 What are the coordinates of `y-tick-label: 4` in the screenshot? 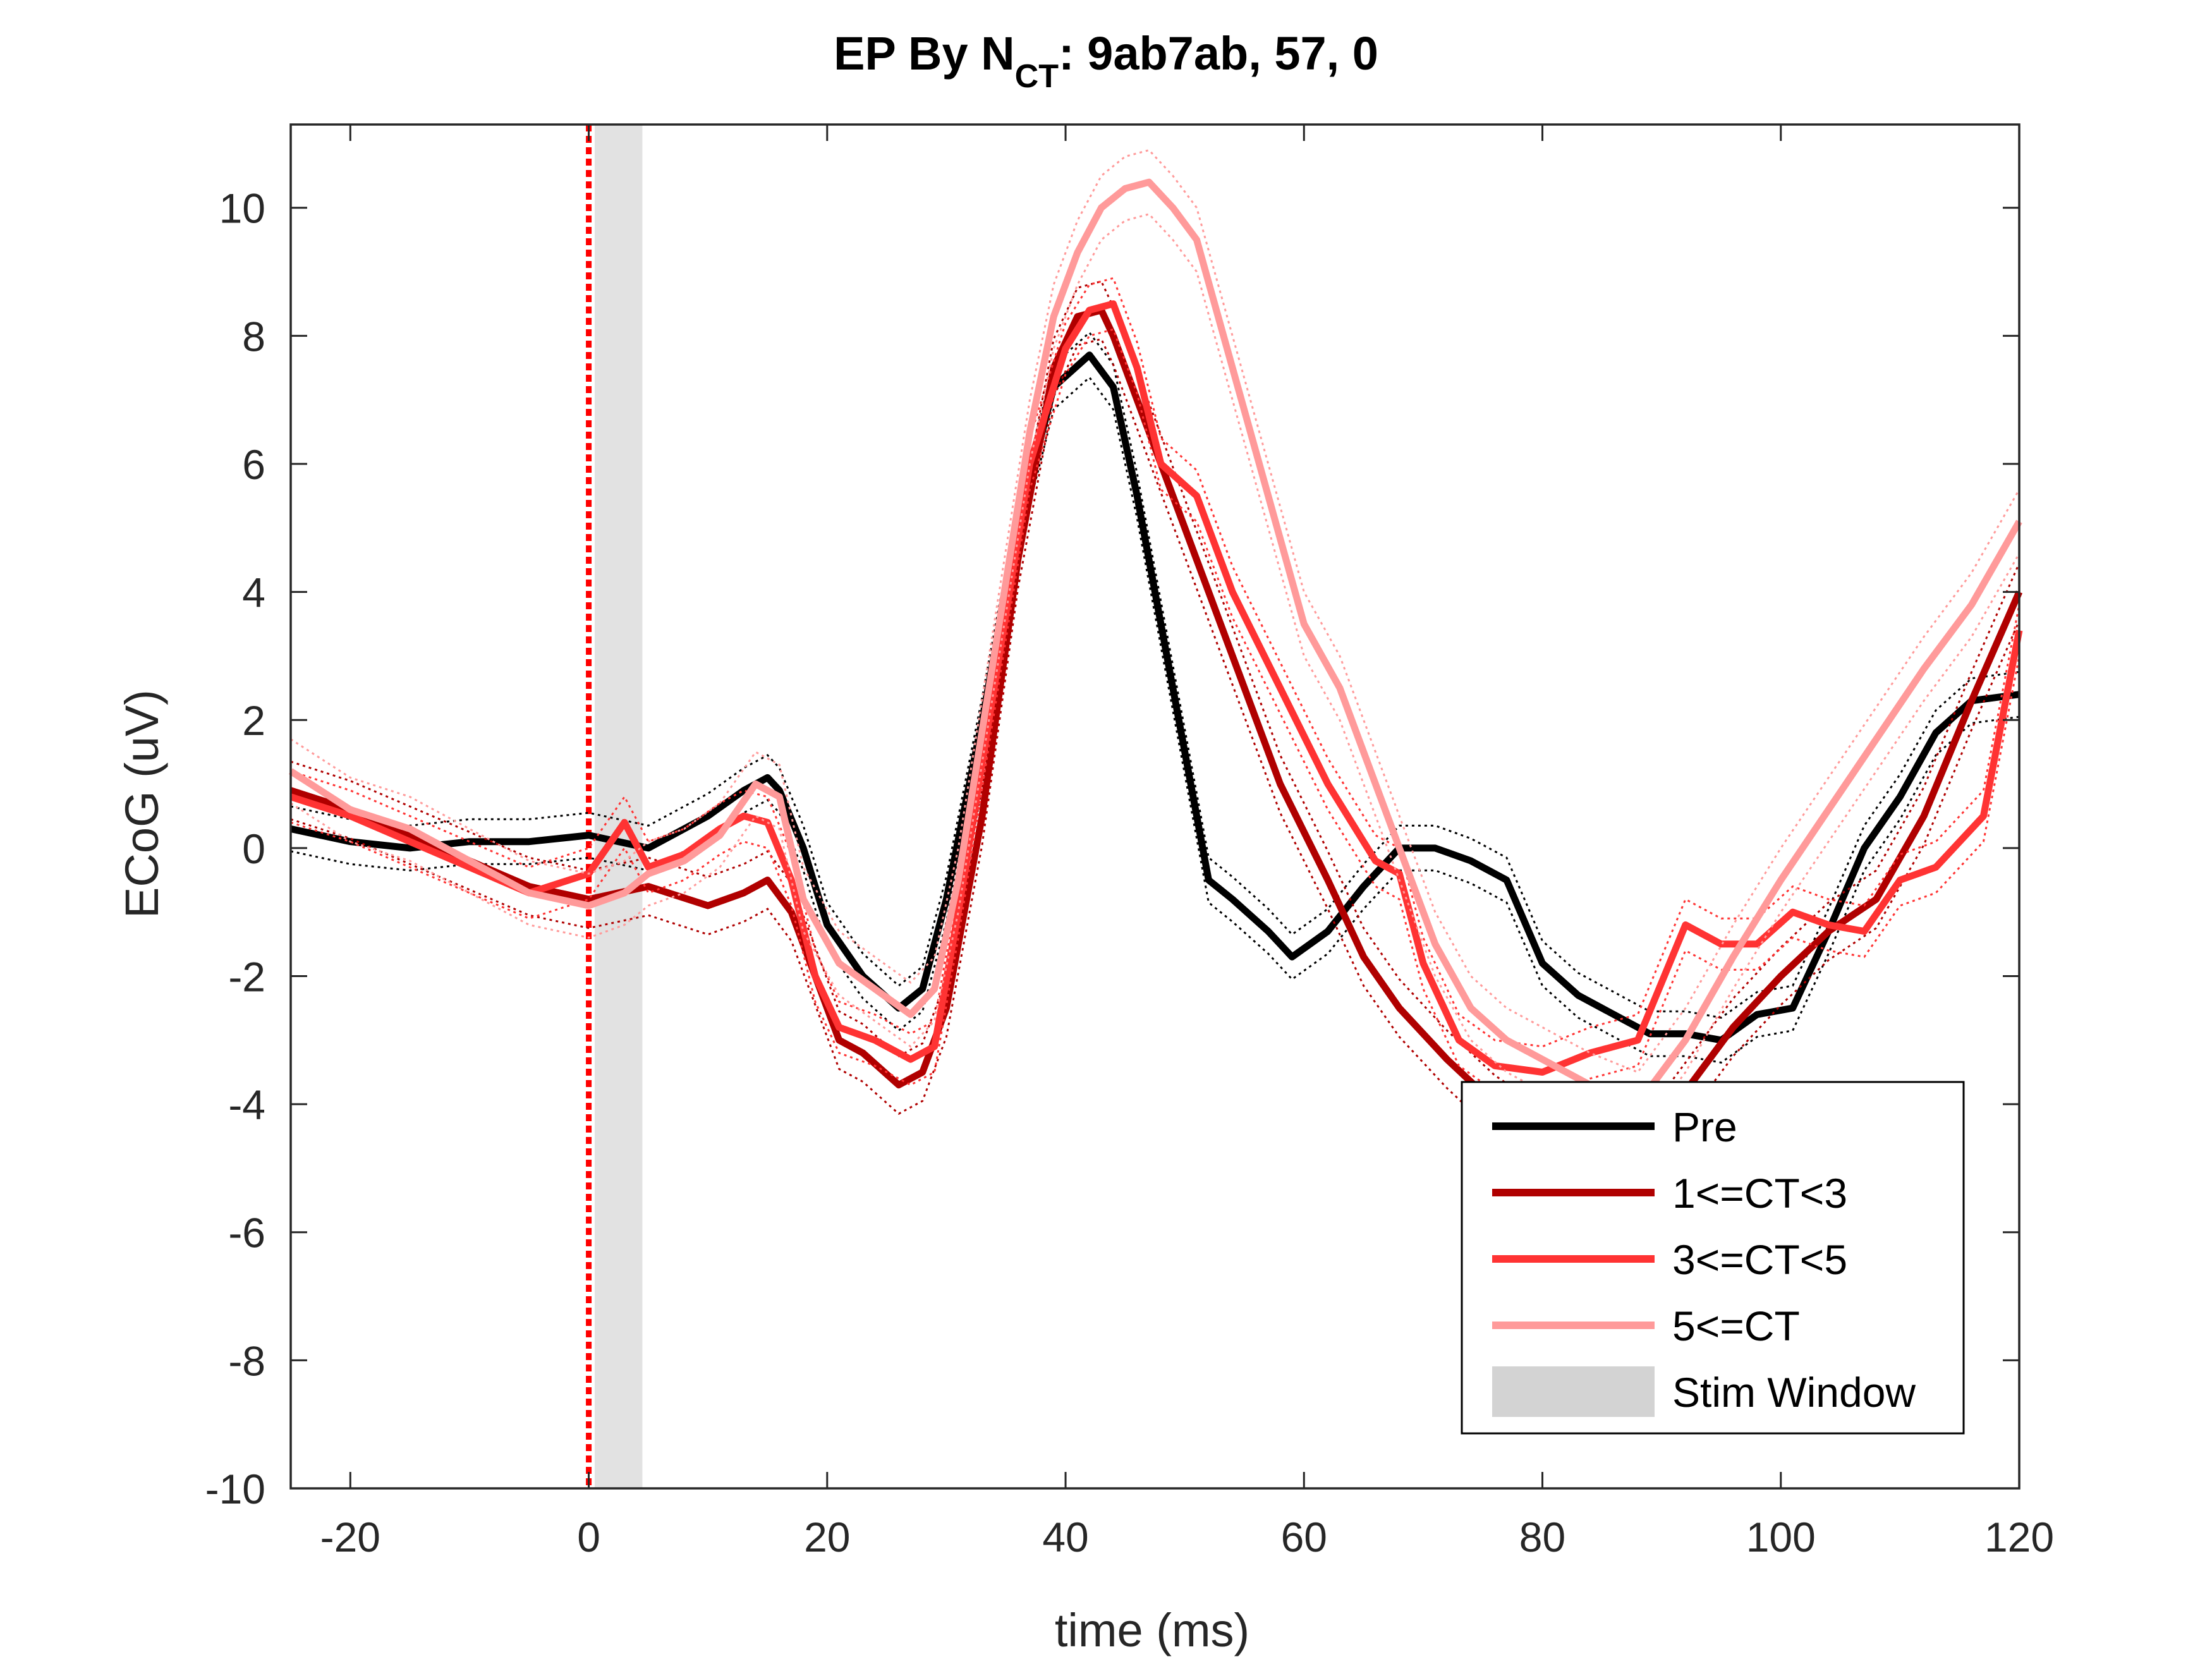 It's located at (253, 592).